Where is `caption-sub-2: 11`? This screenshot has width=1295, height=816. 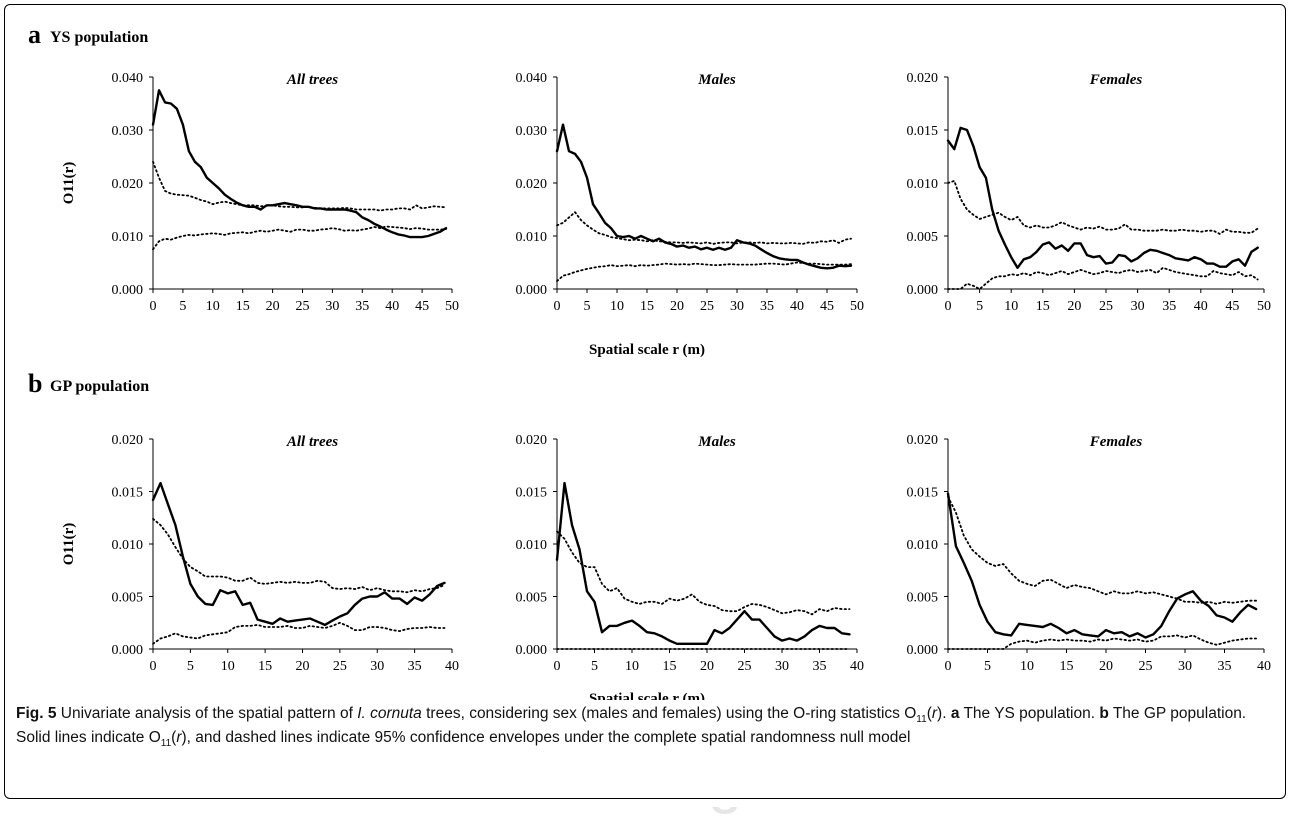 caption-sub-2: 11 is located at coordinates (166, 744).